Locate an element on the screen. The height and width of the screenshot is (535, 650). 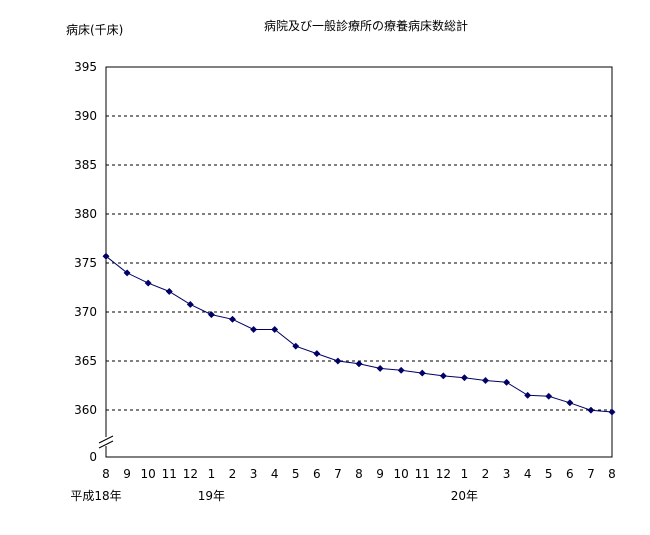
y-tick-label: 0 is located at coordinates (93, 457).